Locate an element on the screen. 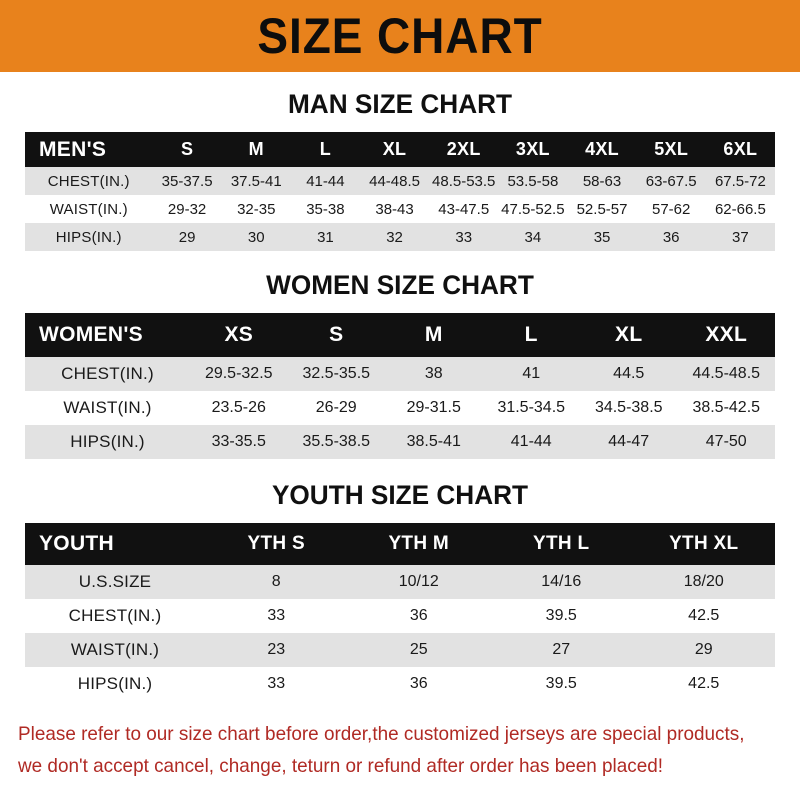 The height and width of the screenshot is (800, 800). men-measurement-cell: 37 is located at coordinates (740, 237).